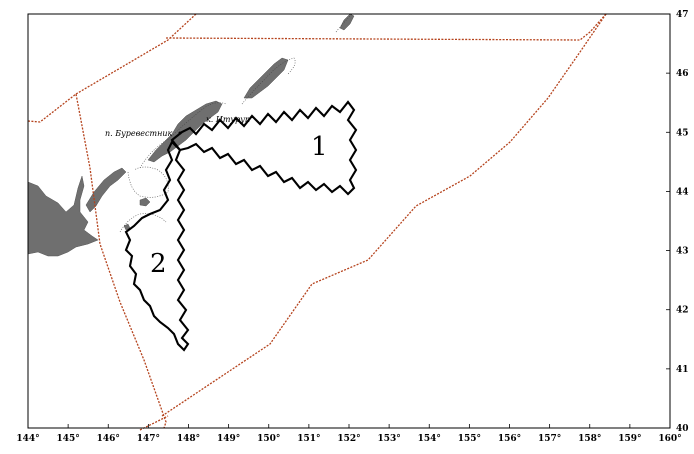 Image resolution: width=694 pixels, height=454 pixels. What do you see at coordinates (188, 439) in the screenshot?
I see `x-tick-label: 148°` at bounding box center [188, 439].